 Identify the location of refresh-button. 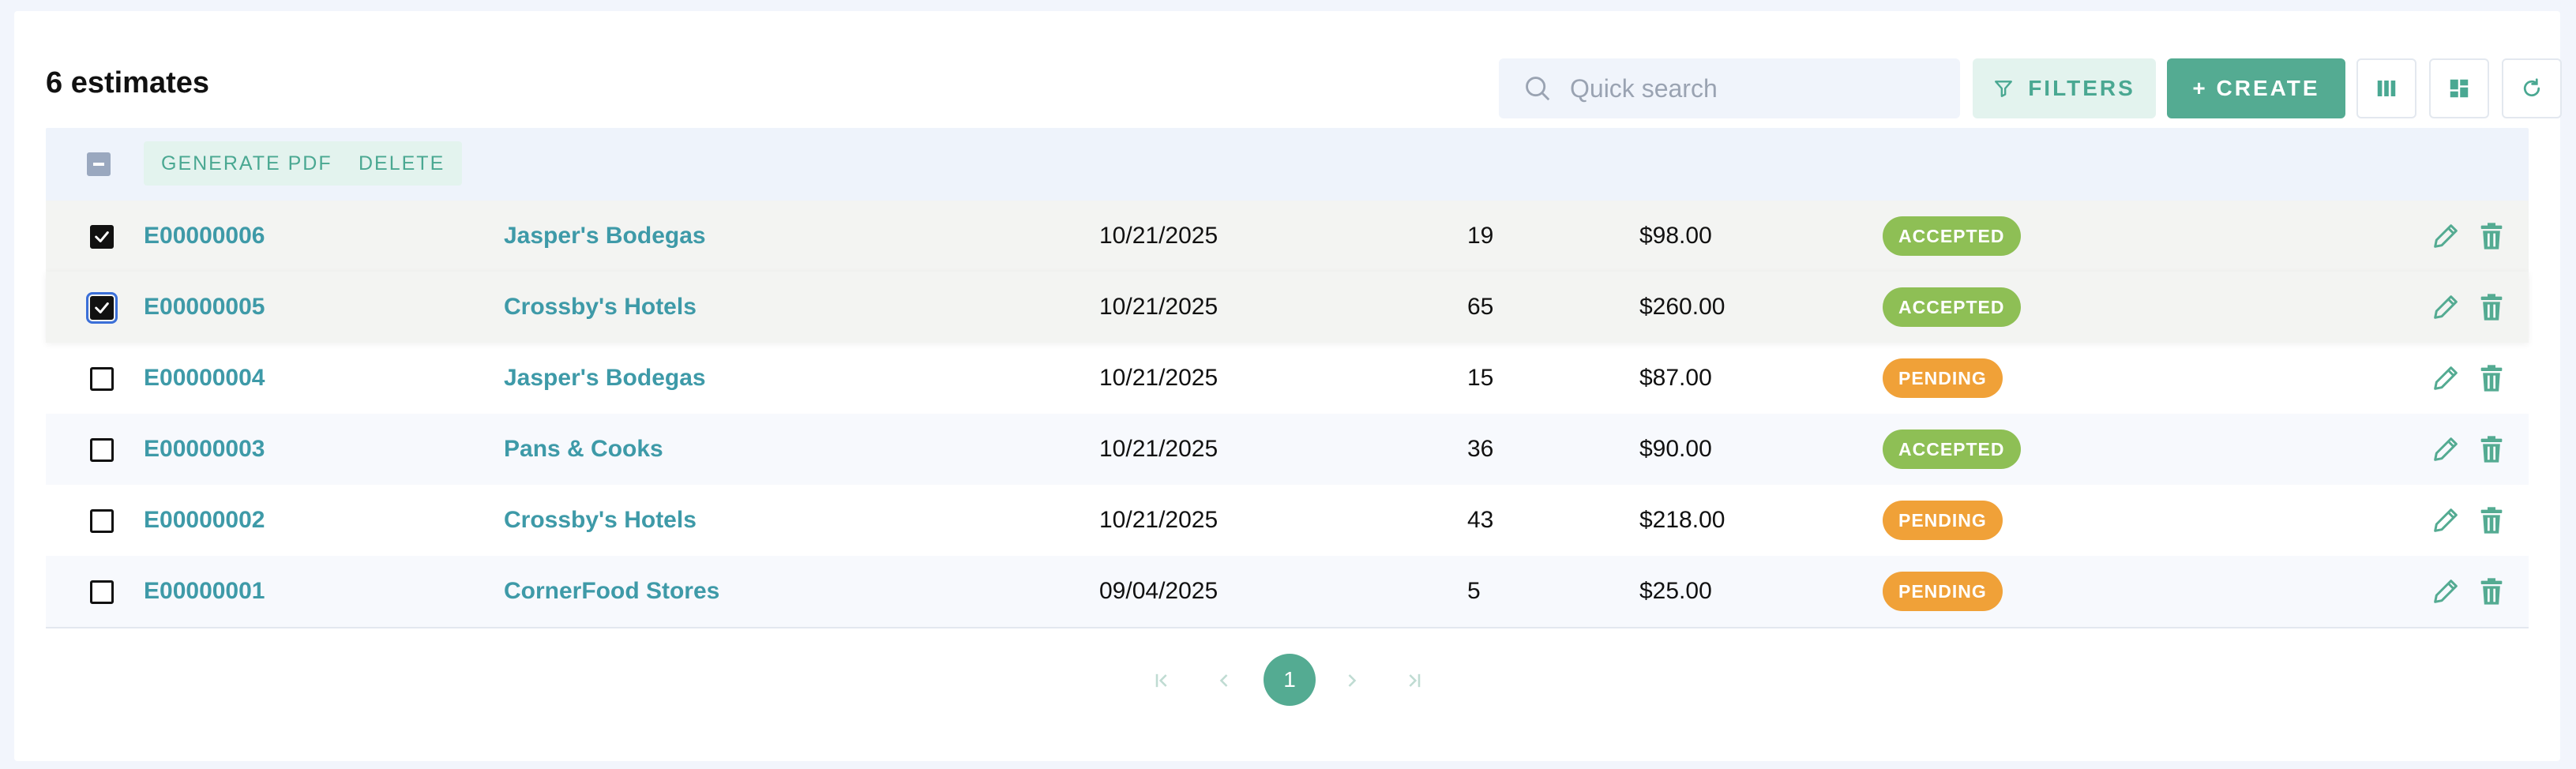
(2532, 88).